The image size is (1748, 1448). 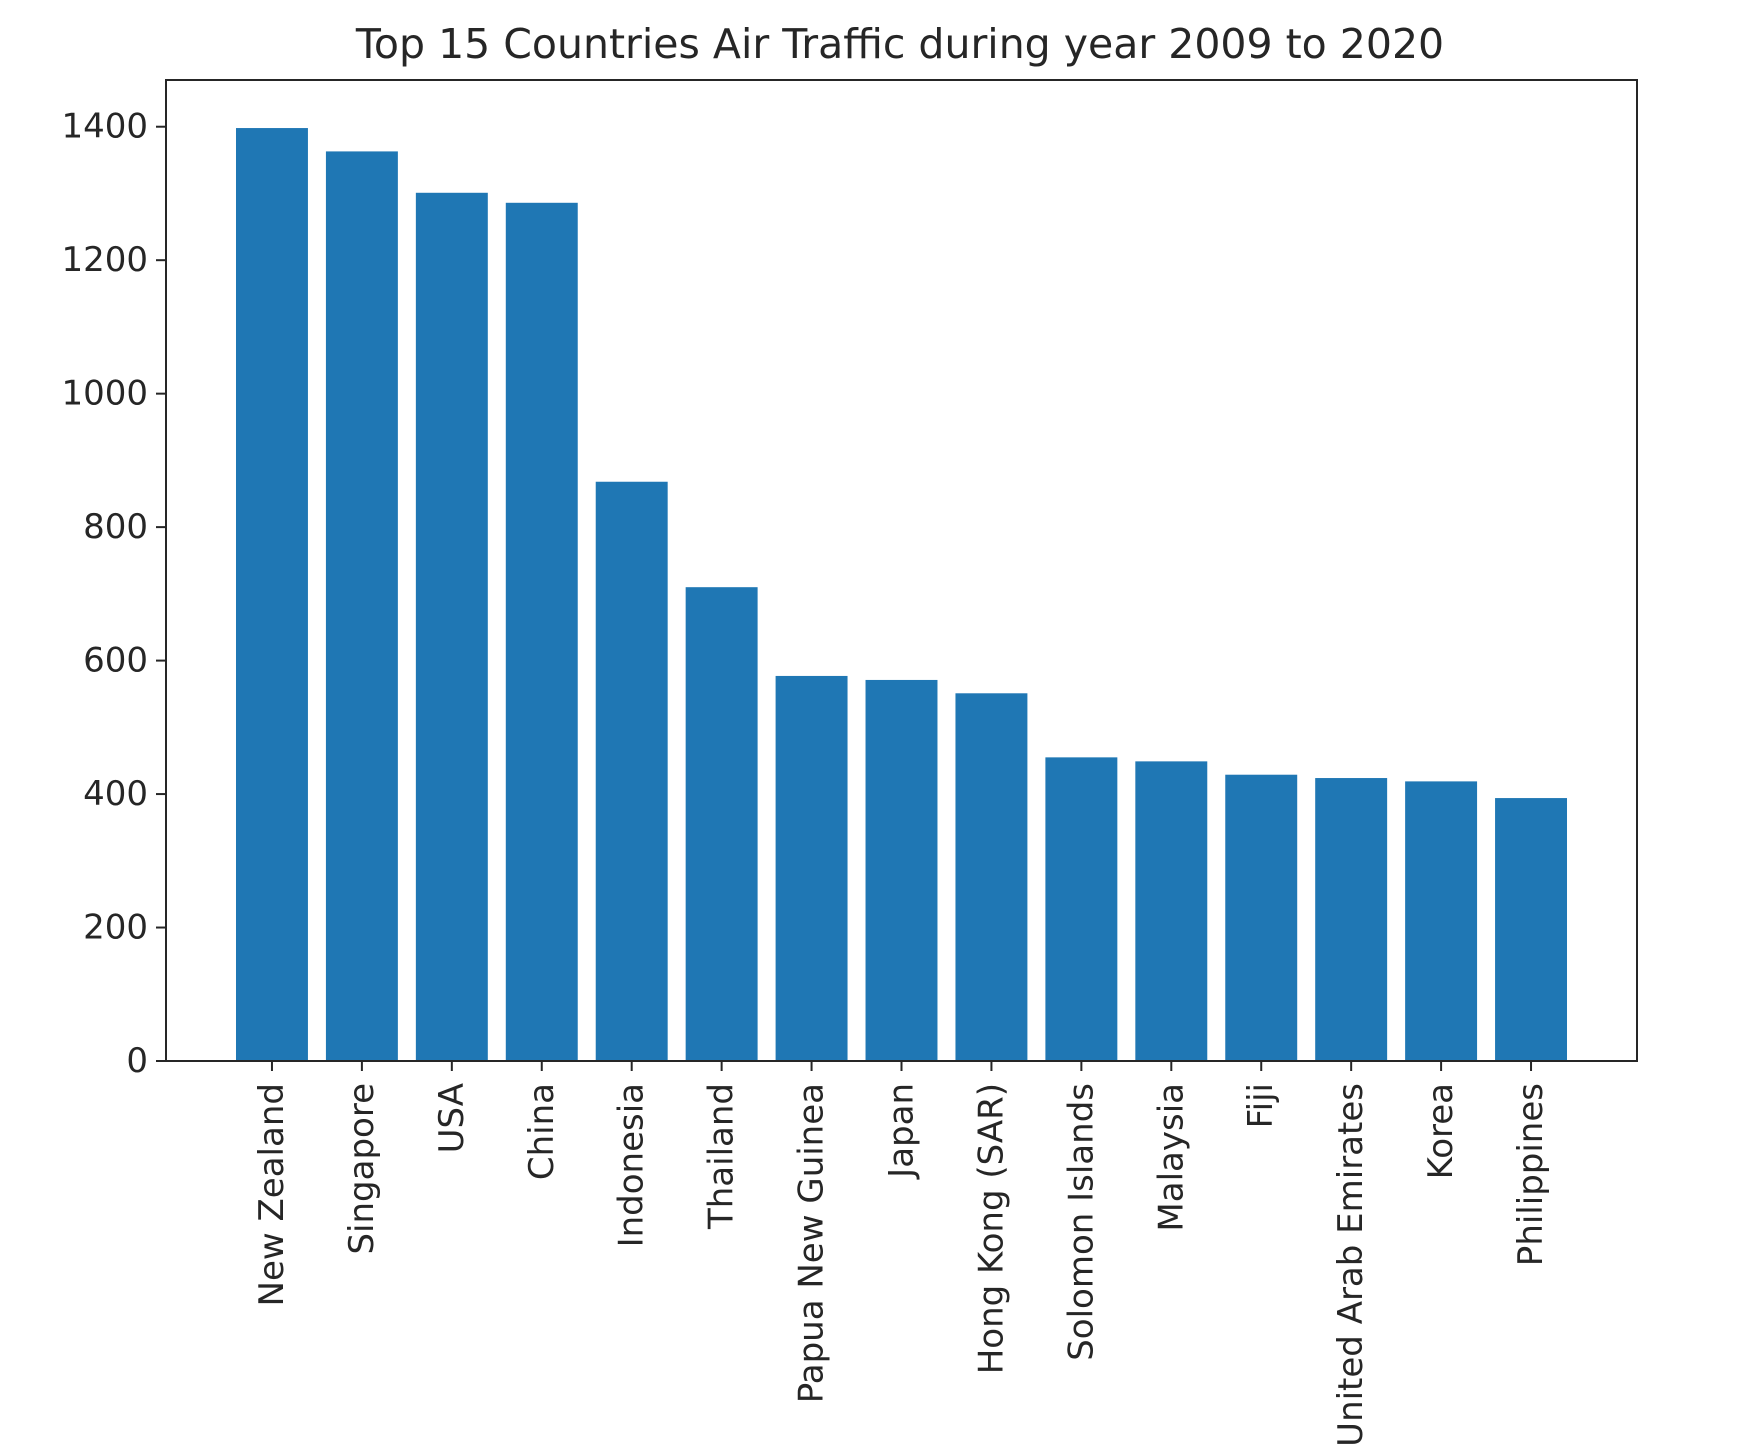 What do you see at coordinates (1351, 1265) in the screenshot?
I see `x-tick-label: United Arab Emirates` at bounding box center [1351, 1265].